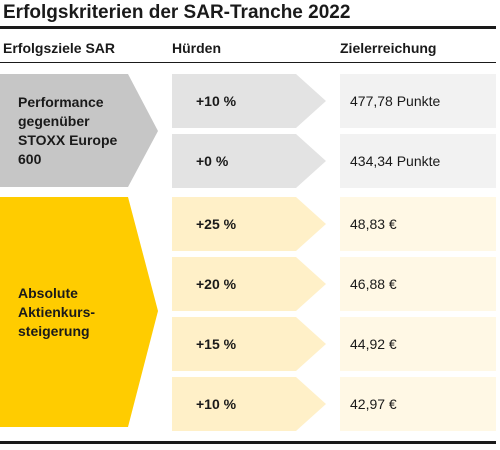 The height and width of the screenshot is (450, 500). Describe the element at coordinates (395, 101) in the screenshot. I see `achievement-value: 477,78 Punkte` at that location.